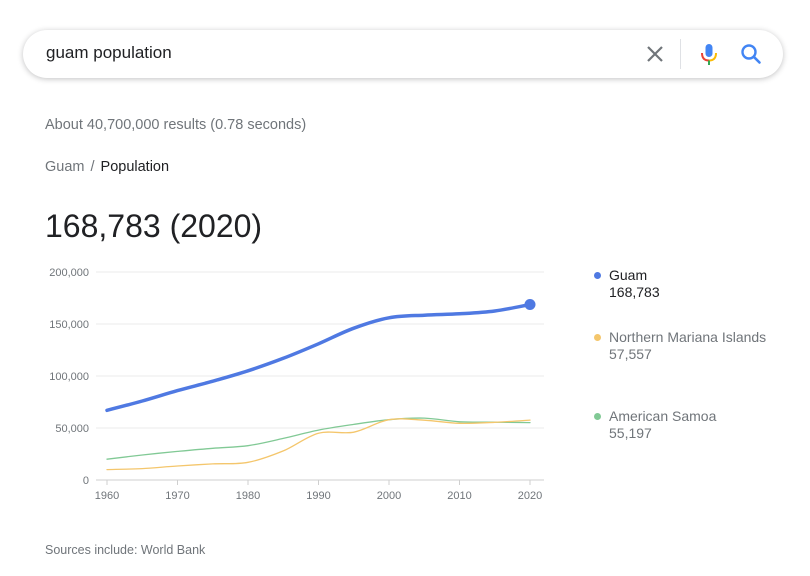 The image size is (810, 576). Describe the element at coordinates (694, 346) in the screenshot. I see `legend-text: Northern Mariana Islands 57,557` at that location.